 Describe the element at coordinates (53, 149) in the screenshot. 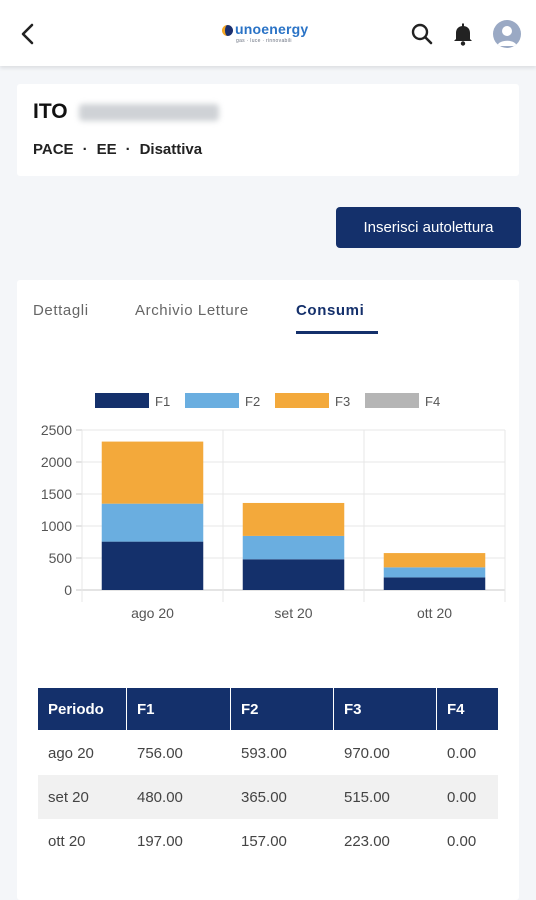

I see `supply-name: PACE` at that location.